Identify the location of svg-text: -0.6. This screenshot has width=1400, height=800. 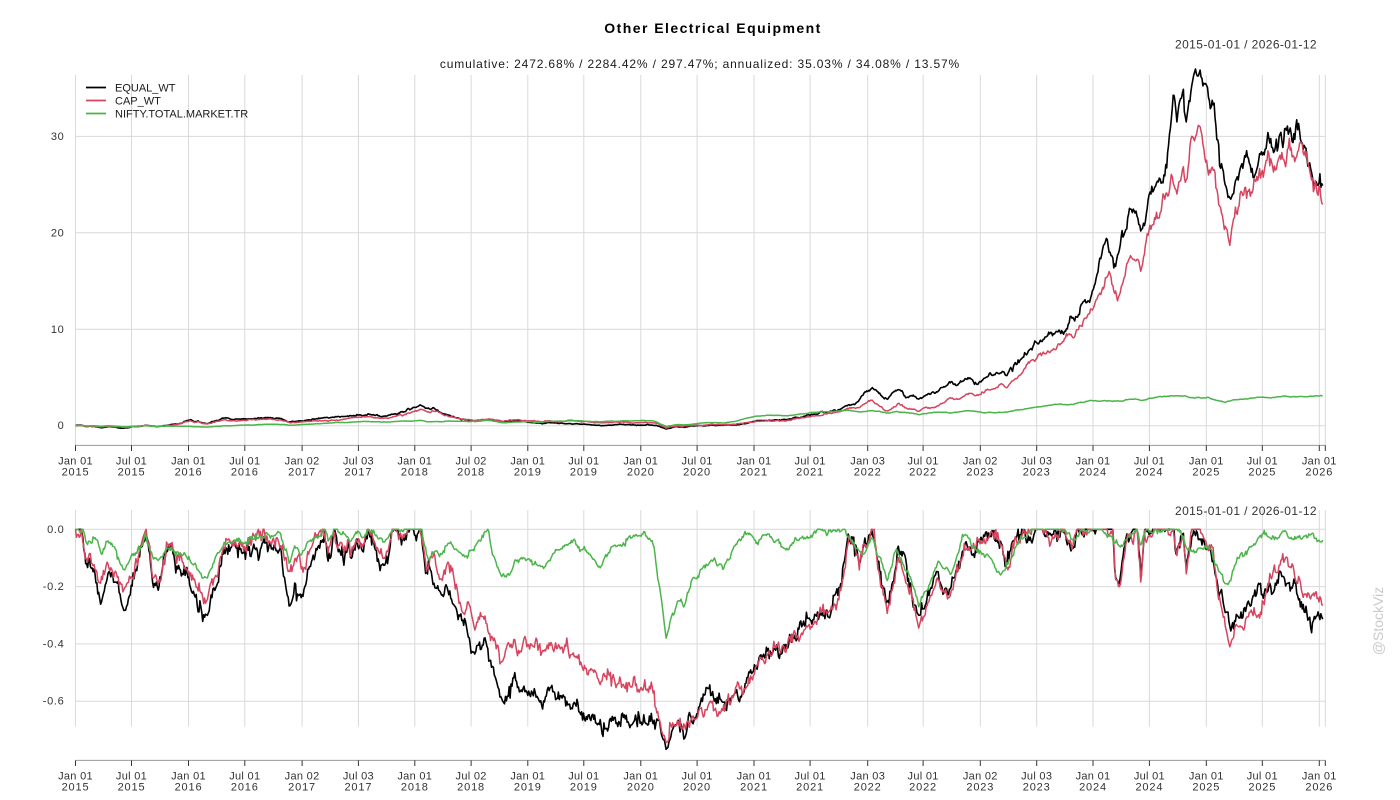
(54, 702).